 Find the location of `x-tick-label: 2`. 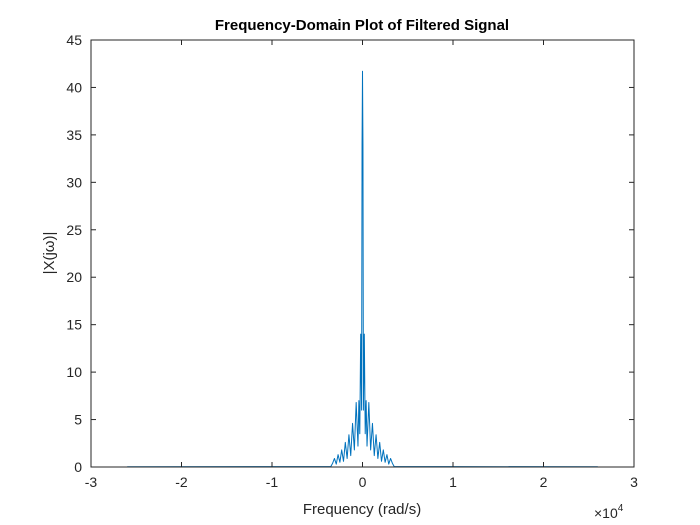

x-tick-label: 2 is located at coordinates (544, 482).